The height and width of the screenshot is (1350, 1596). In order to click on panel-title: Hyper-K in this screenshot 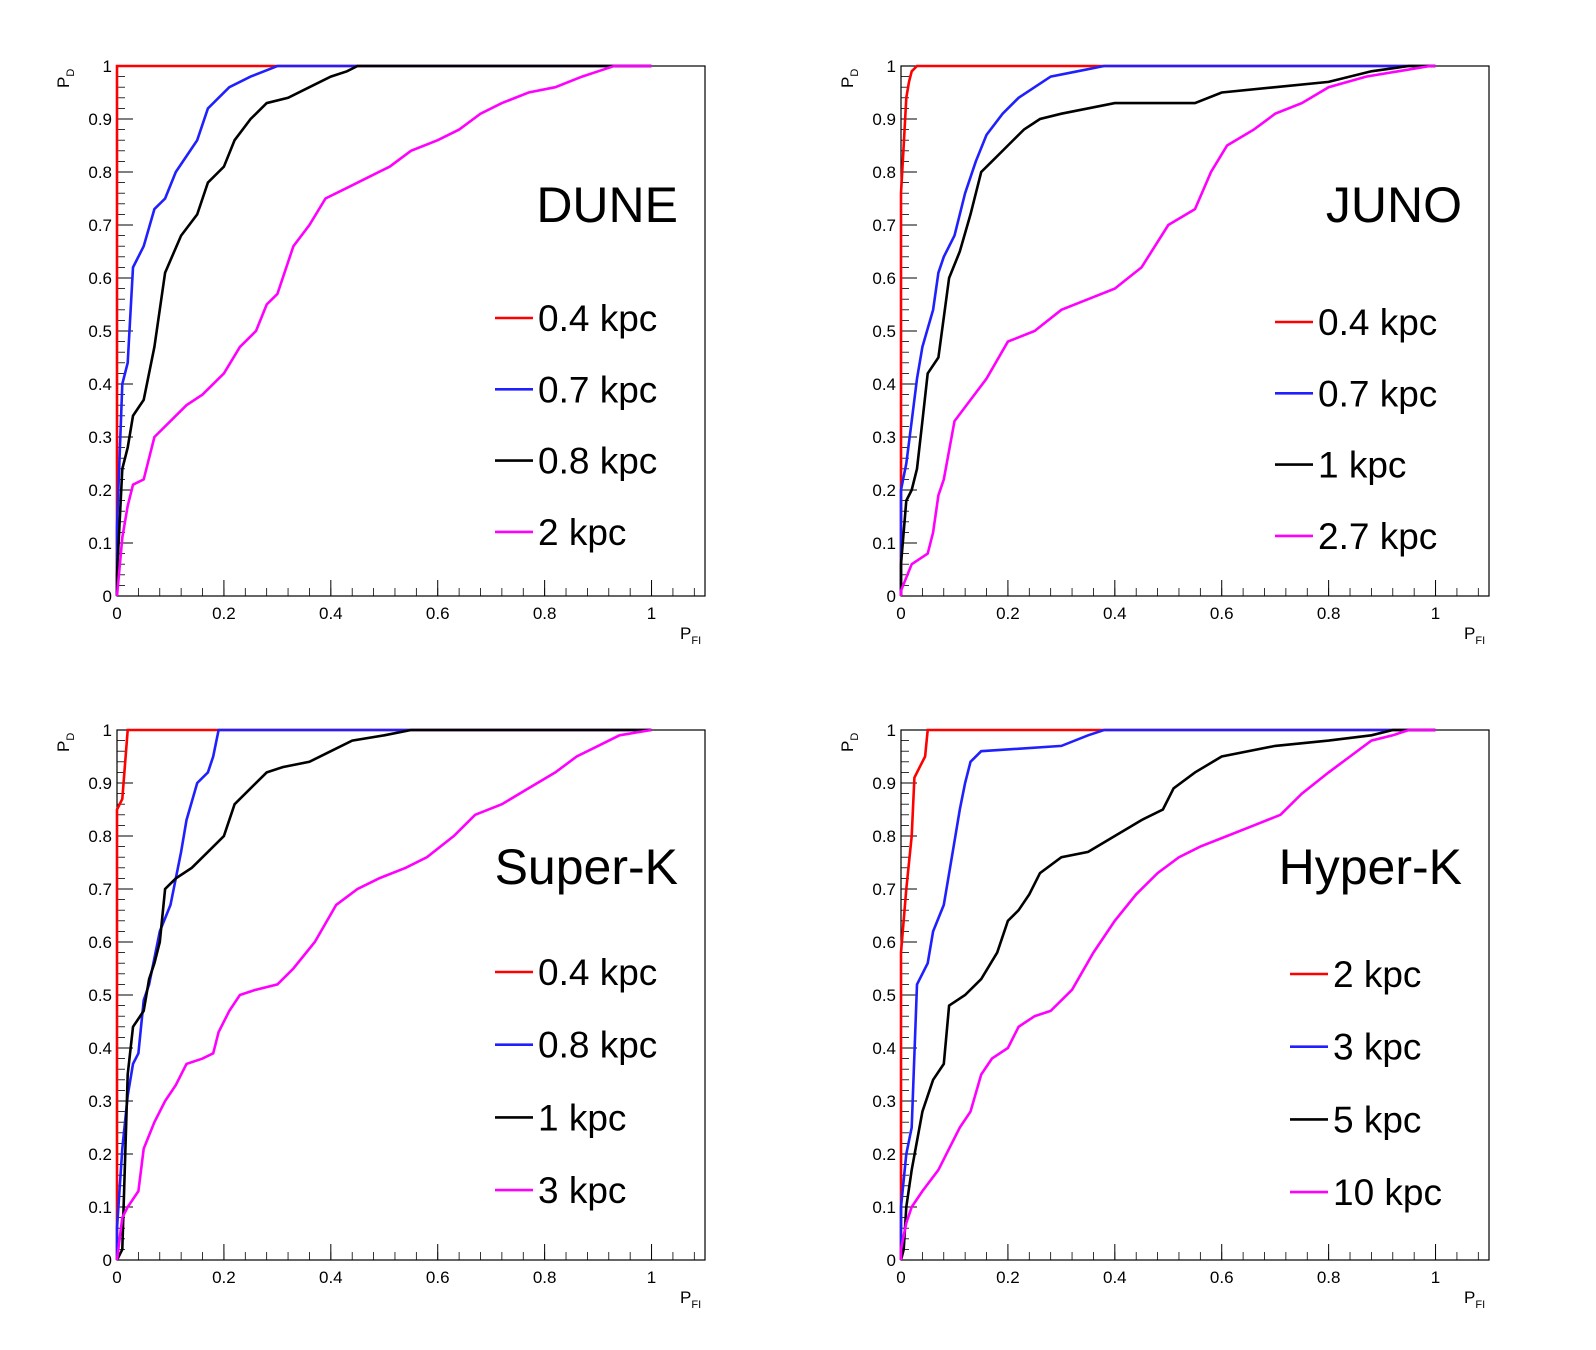, I will do `click(1370, 867)`.